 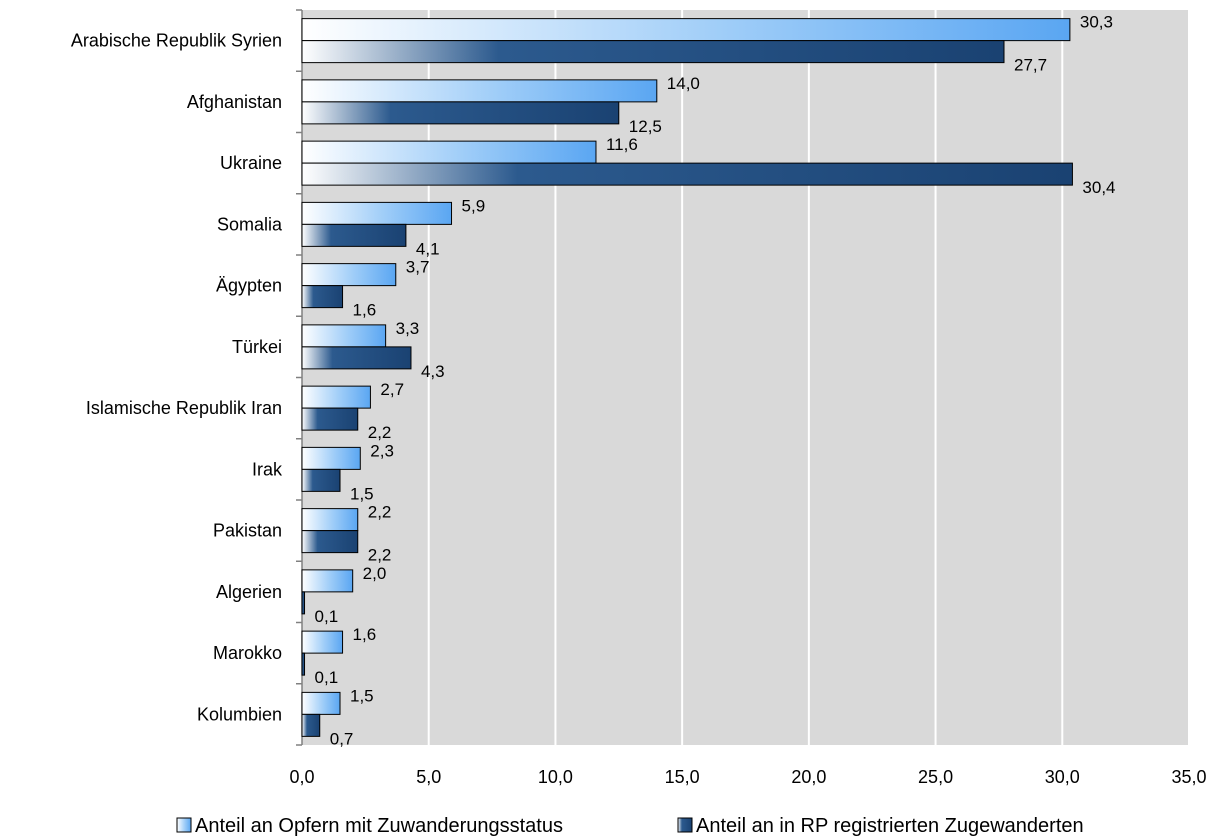 What do you see at coordinates (418, 267) in the screenshot?
I see `value-label: 3,7` at bounding box center [418, 267].